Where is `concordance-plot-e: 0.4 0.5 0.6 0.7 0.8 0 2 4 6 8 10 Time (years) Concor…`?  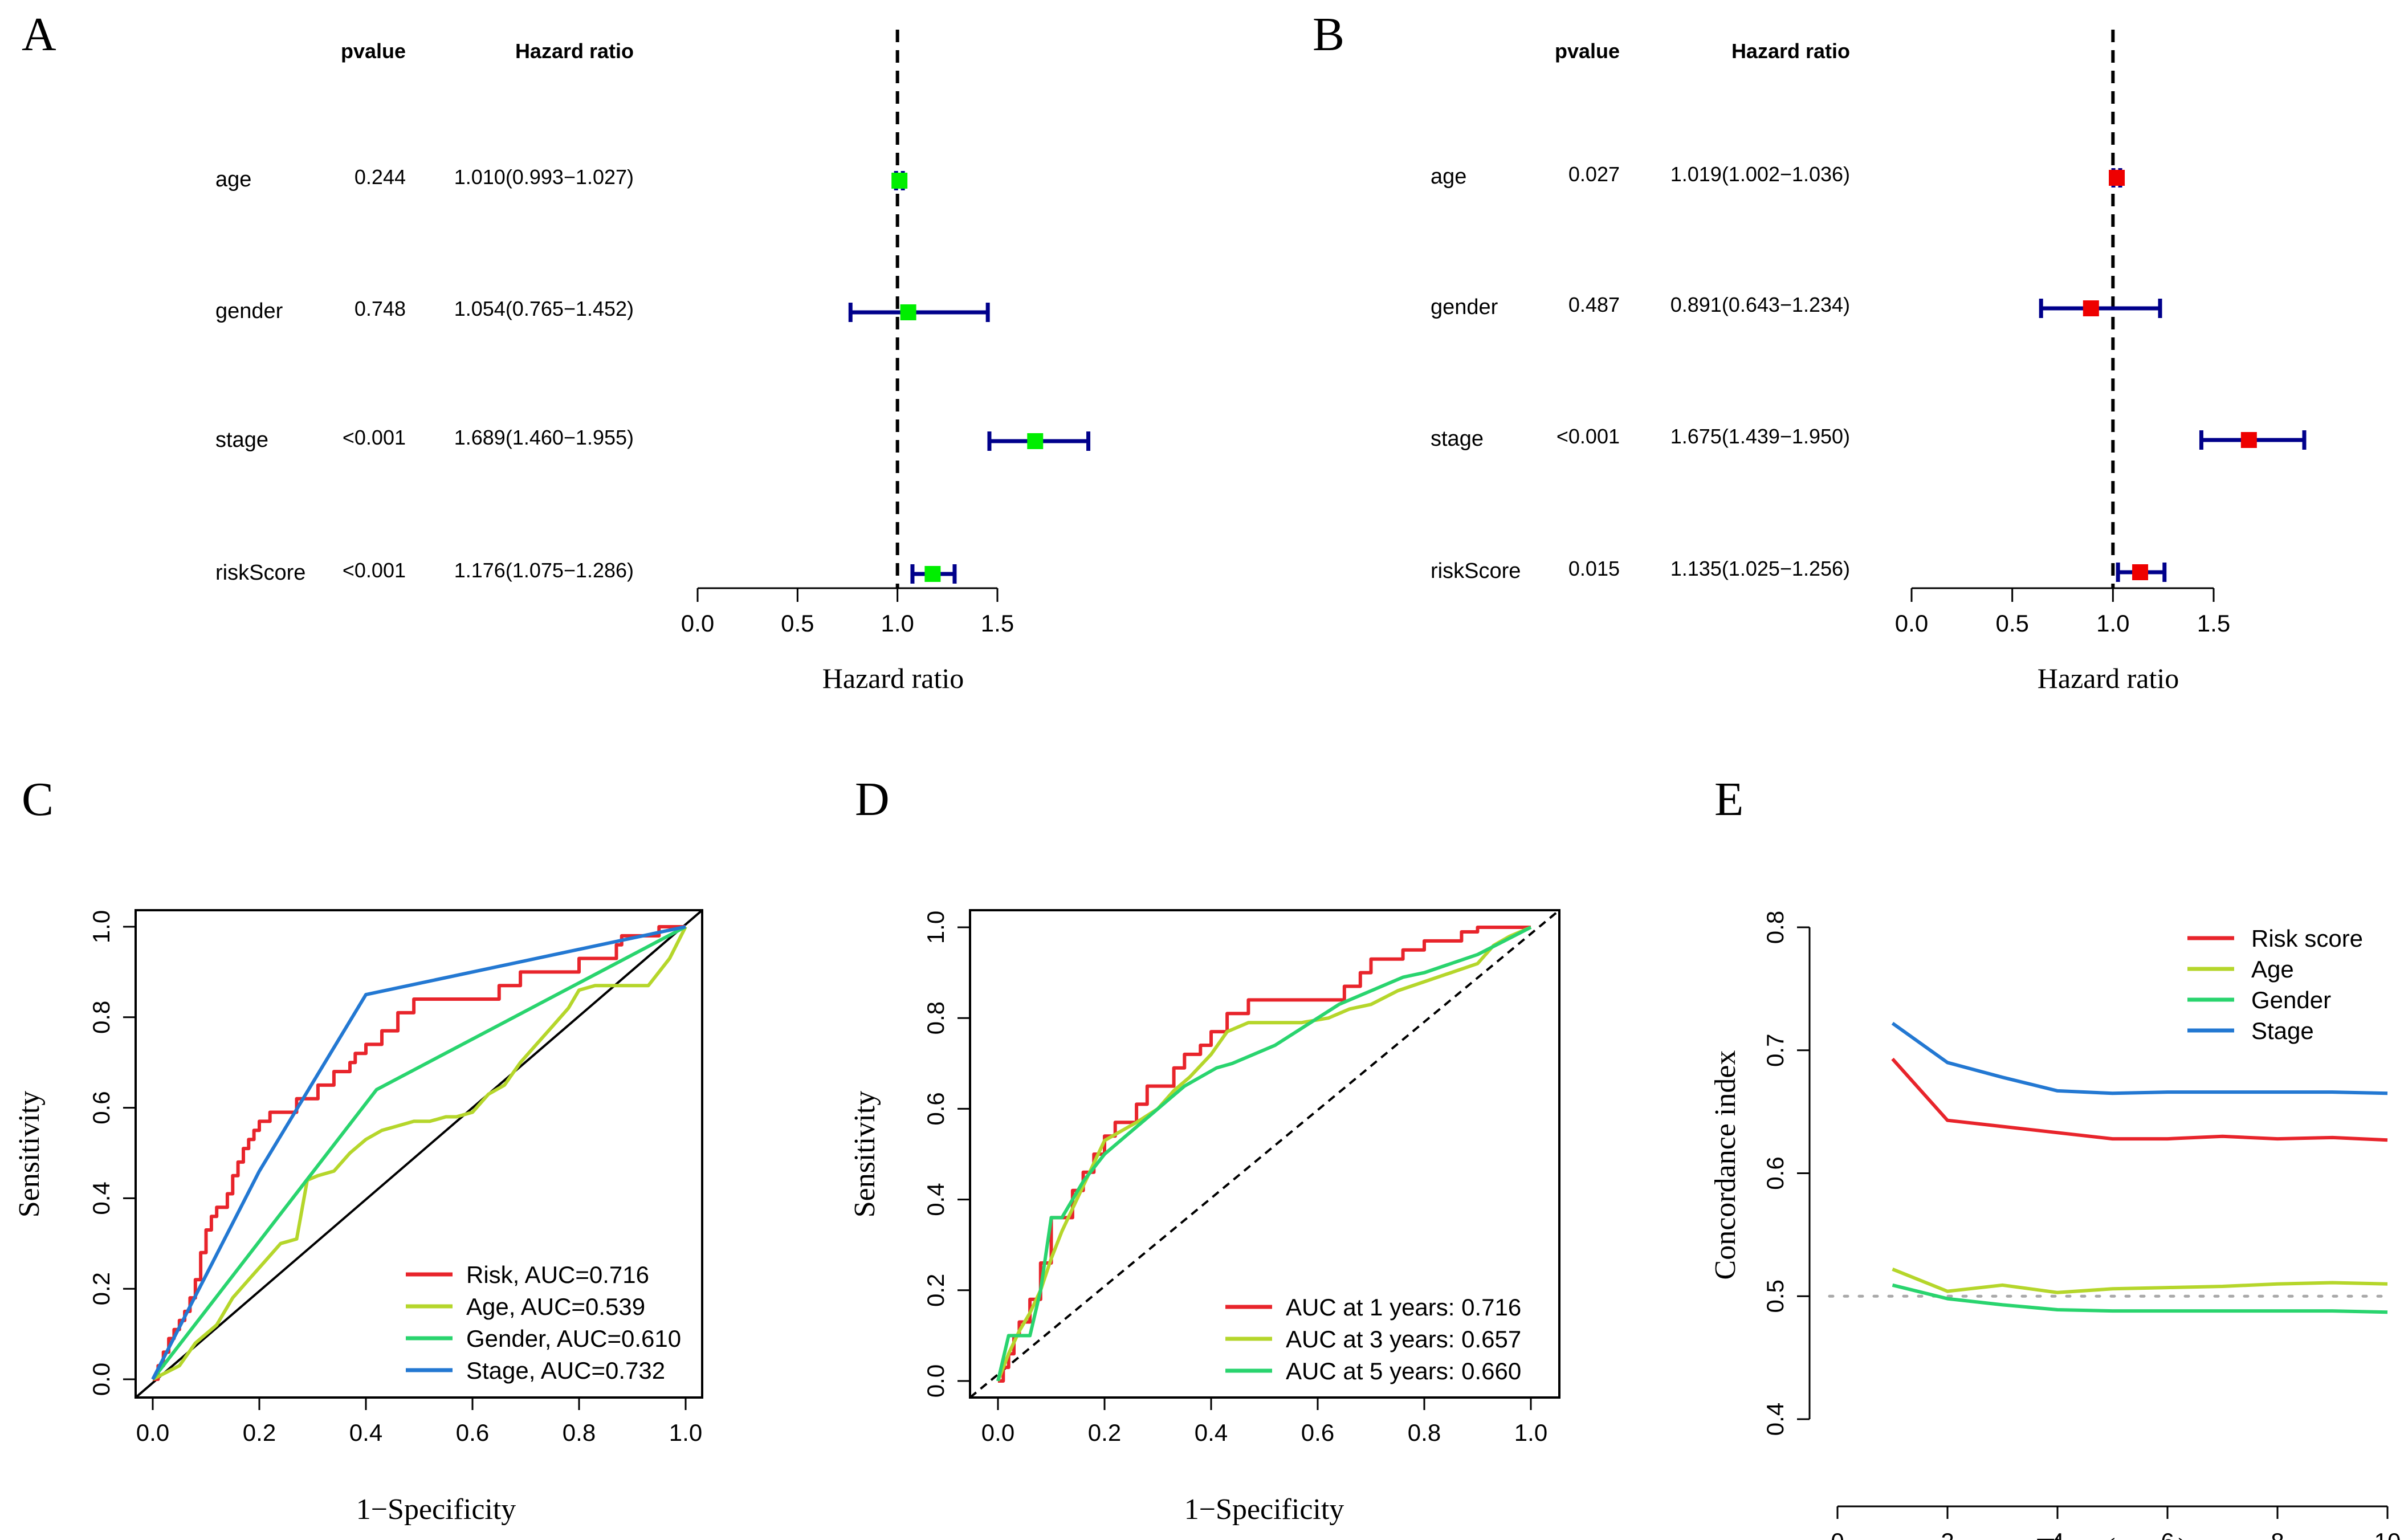 concordance-plot-e: 0.4 0.5 0.6 0.7 0.8 0 2 4 6 8 10 Time (years) Concor… is located at coordinates (2055, 1225).